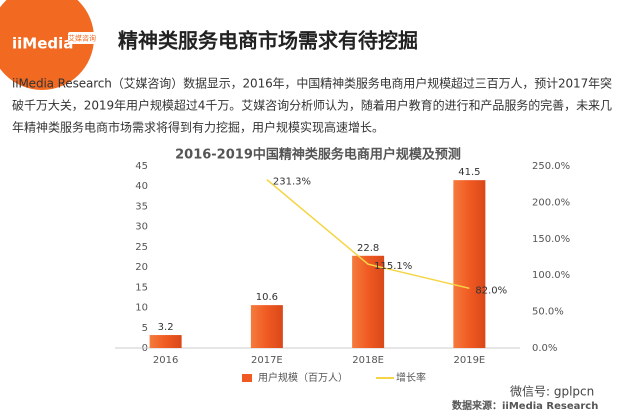 The height and width of the screenshot is (414, 630). Describe the element at coordinates (393, 266) in the screenshot. I see `line-label: 115.1%` at that location.